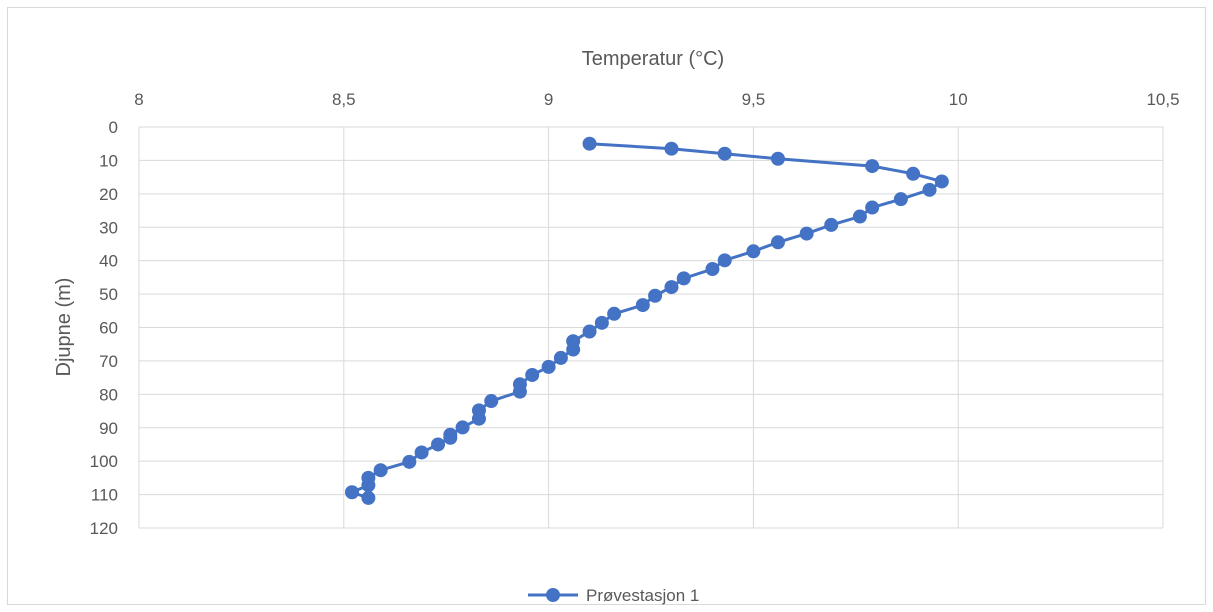 This screenshot has height=612, width=1213. I want to click on x-tick-label: 10,5, so click(1162, 99).